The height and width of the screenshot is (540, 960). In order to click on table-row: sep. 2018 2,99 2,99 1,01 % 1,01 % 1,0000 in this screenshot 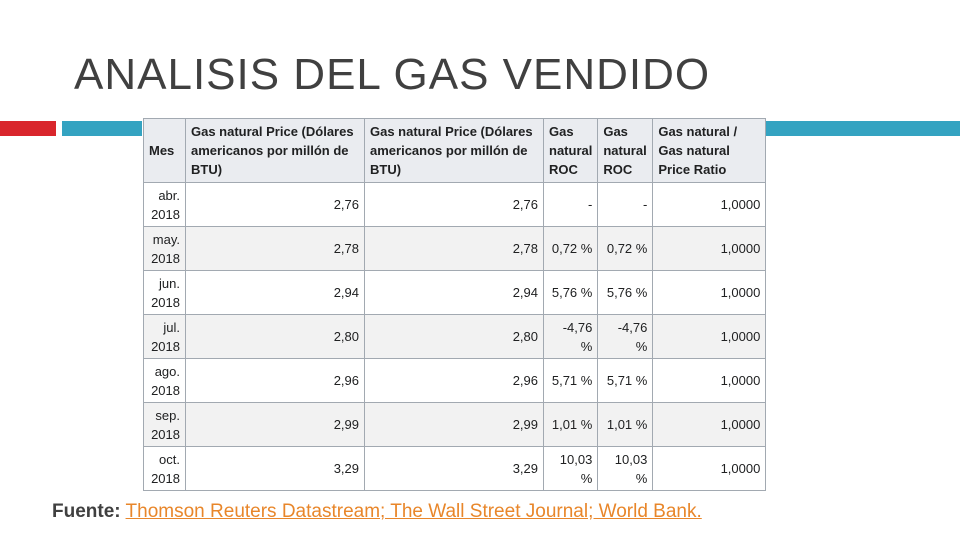, I will do `click(455, 424)`.